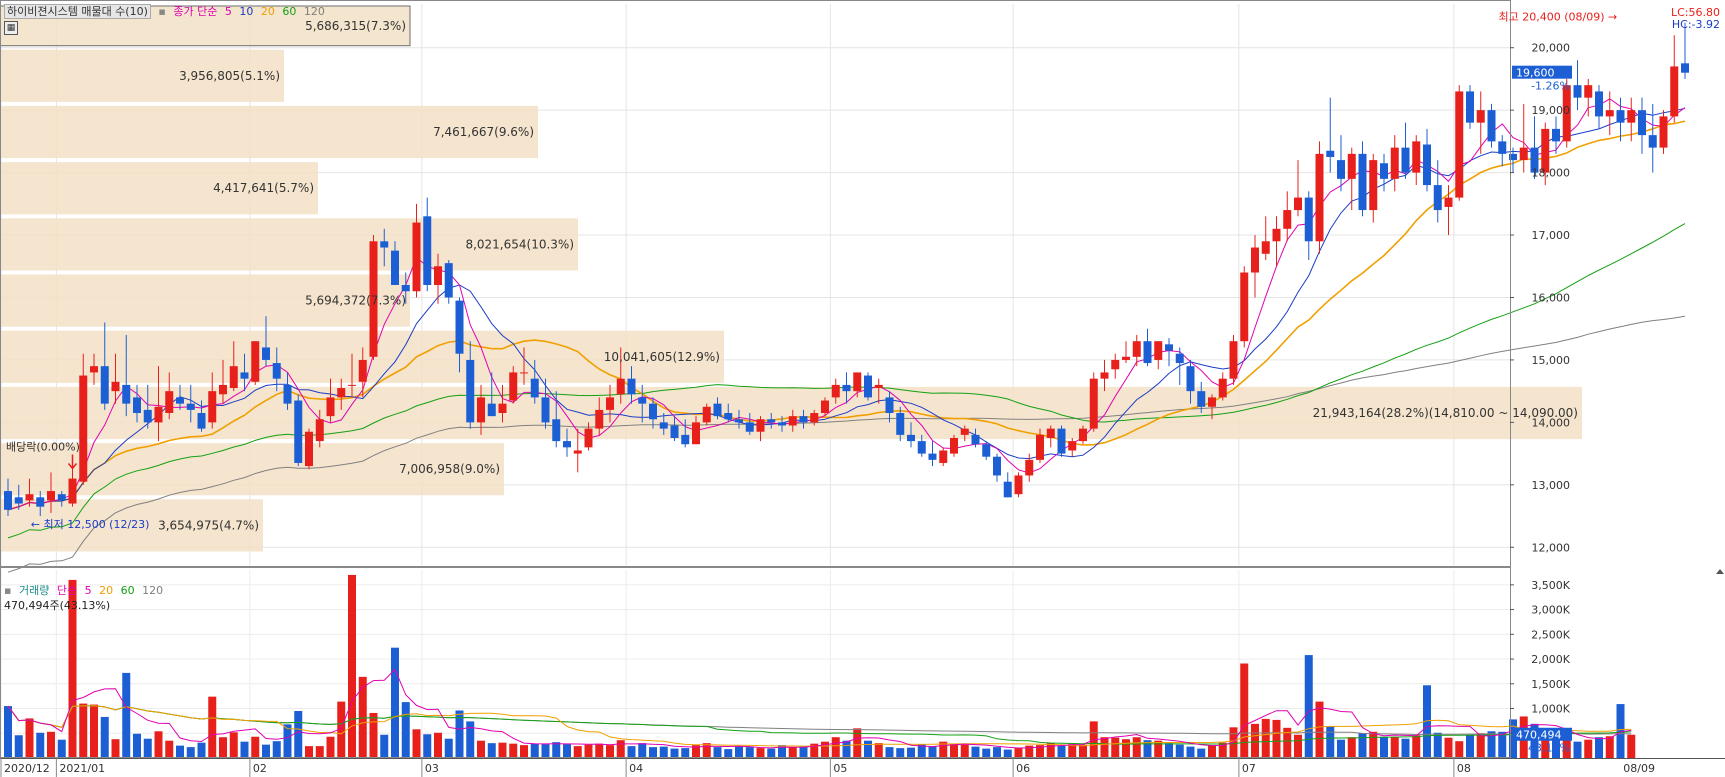  Describe the element at coordinates (1551, 110) in the screenshot. I see `price-tick-label: 19,000` at that location.